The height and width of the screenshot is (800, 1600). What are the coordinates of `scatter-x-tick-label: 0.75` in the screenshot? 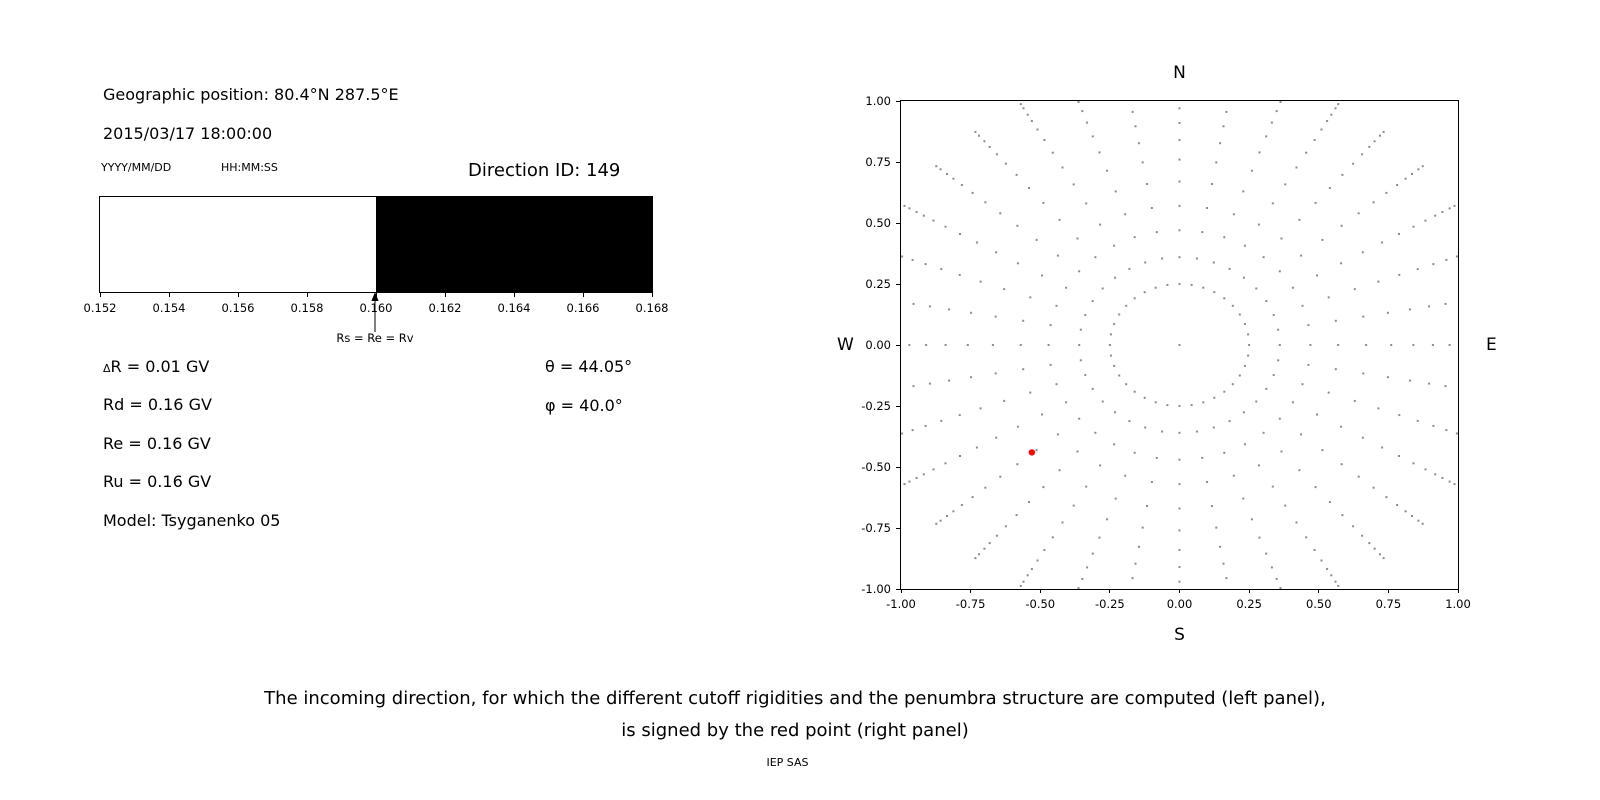 It's located at (1388, 604).